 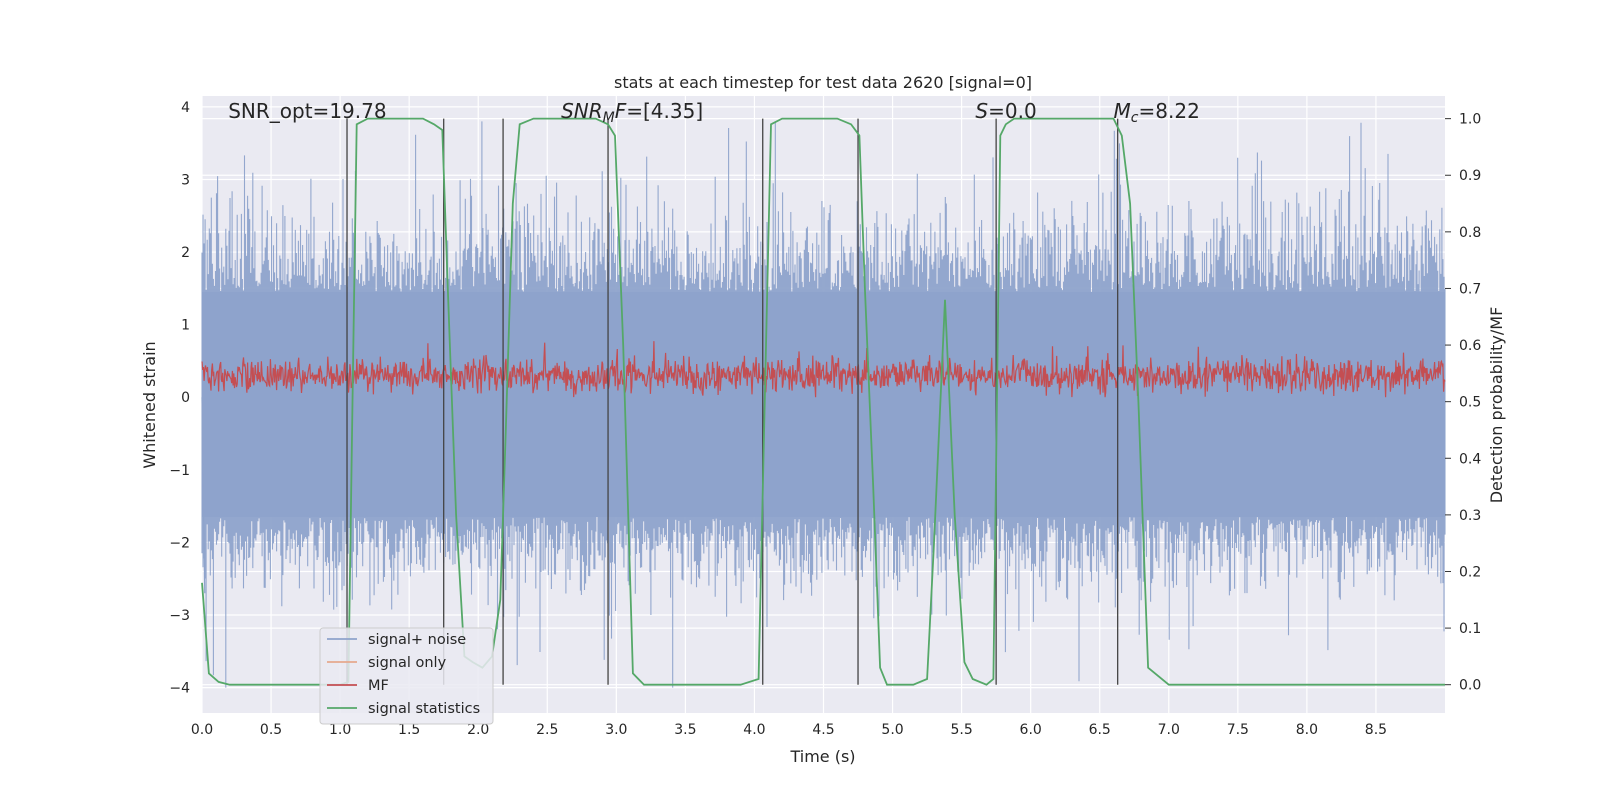 I want to click on x-tick-label: 1.0, so click(x=340, y=730).